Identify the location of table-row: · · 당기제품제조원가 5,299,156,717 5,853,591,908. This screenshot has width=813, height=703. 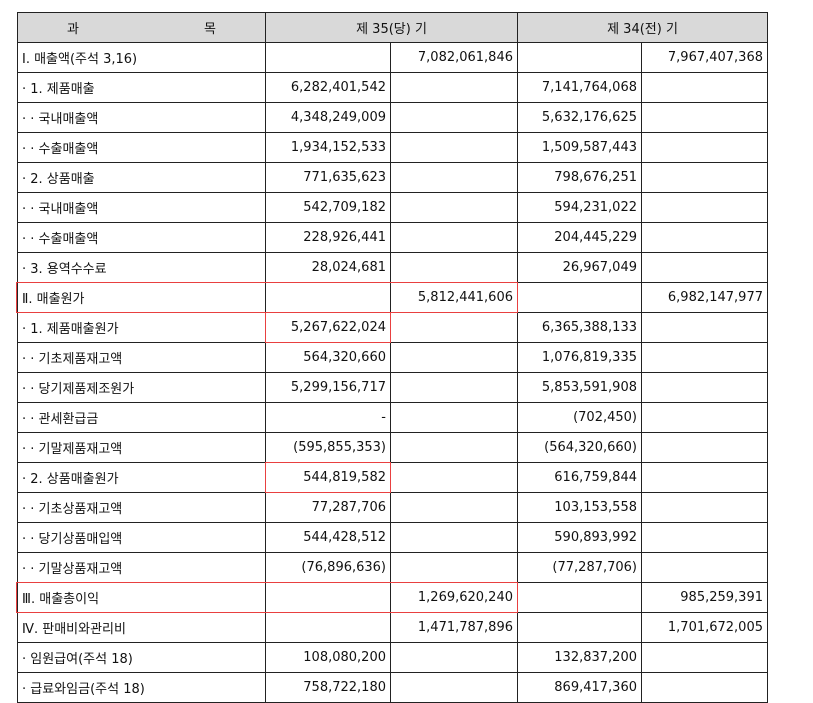
(392, 387).